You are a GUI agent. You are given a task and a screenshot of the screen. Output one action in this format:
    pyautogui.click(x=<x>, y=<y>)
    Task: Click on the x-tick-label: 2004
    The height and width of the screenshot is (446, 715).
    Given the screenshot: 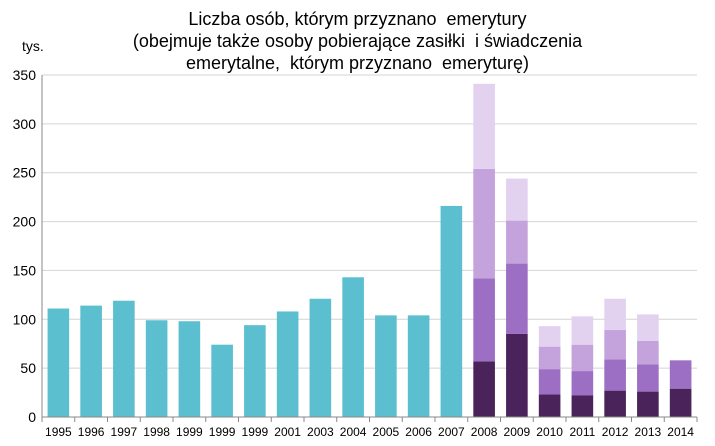 What is the action you would take?
    pyautogui.click(x=353, y=432)
    